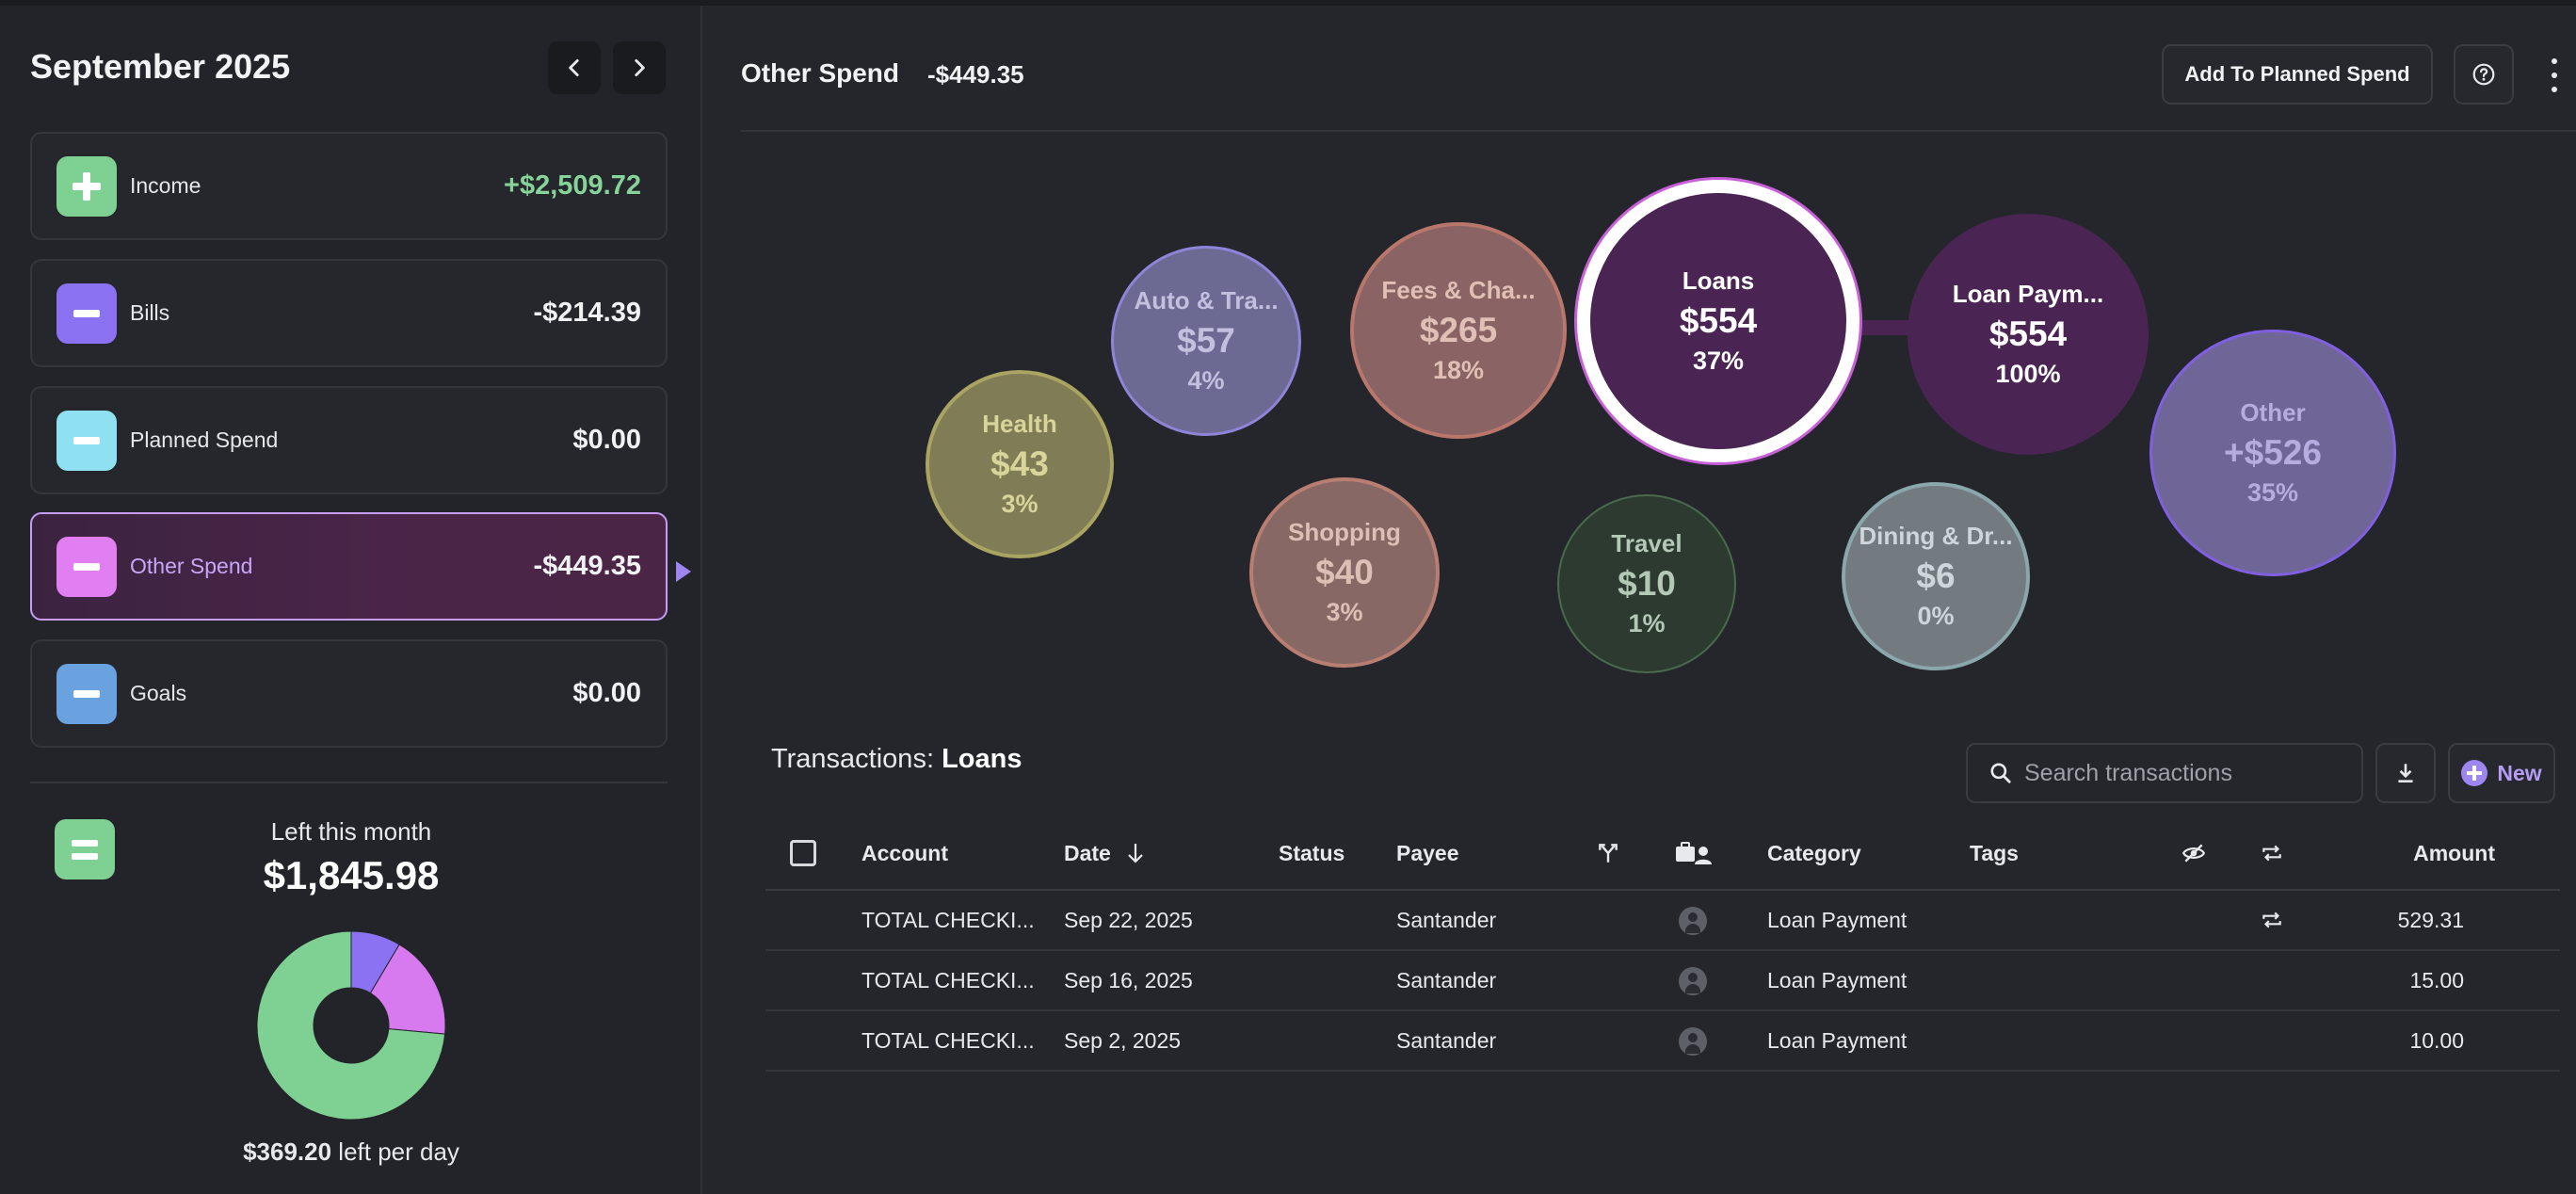  I want to click on bubble-name: Other, so click(2273, 413).